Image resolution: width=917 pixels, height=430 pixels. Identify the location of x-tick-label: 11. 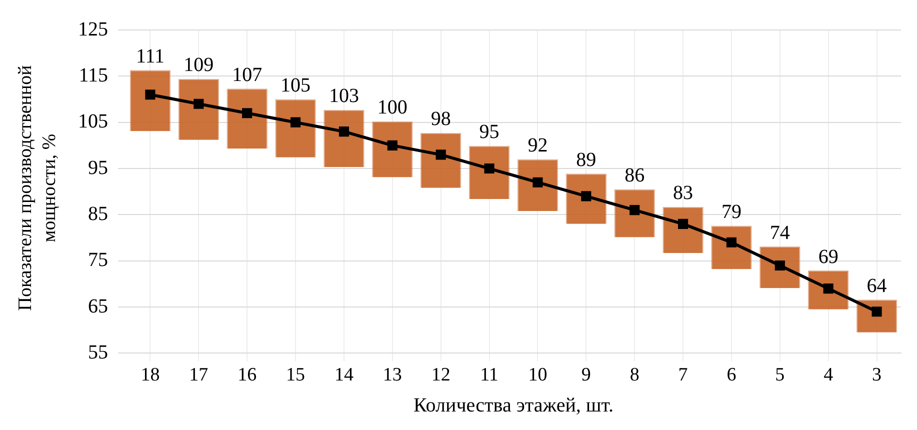
(489, 375).